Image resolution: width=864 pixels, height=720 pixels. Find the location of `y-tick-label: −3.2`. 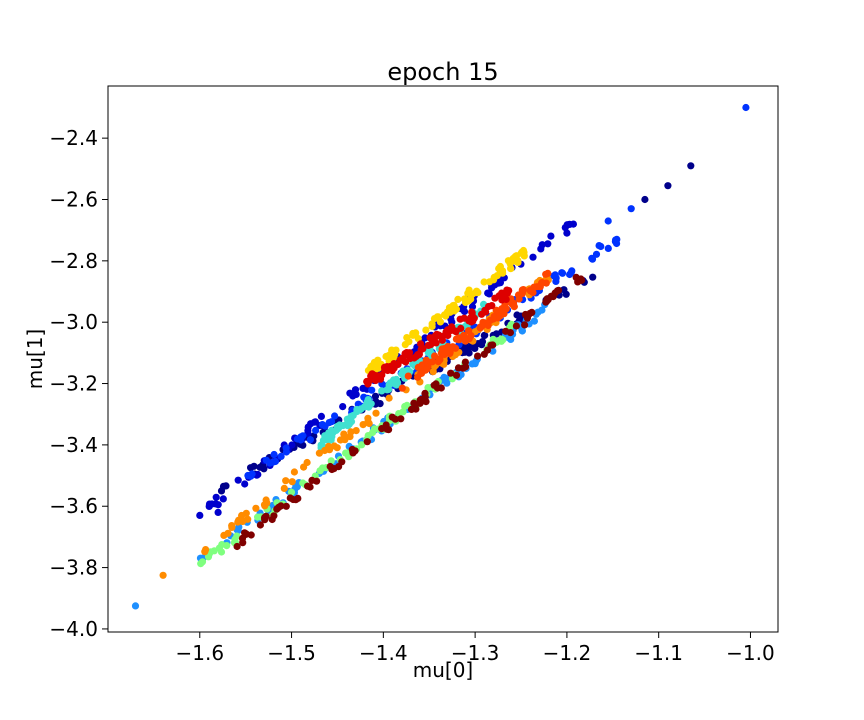

y-tick-label: −3.2 is located at coordinates (73, 384).